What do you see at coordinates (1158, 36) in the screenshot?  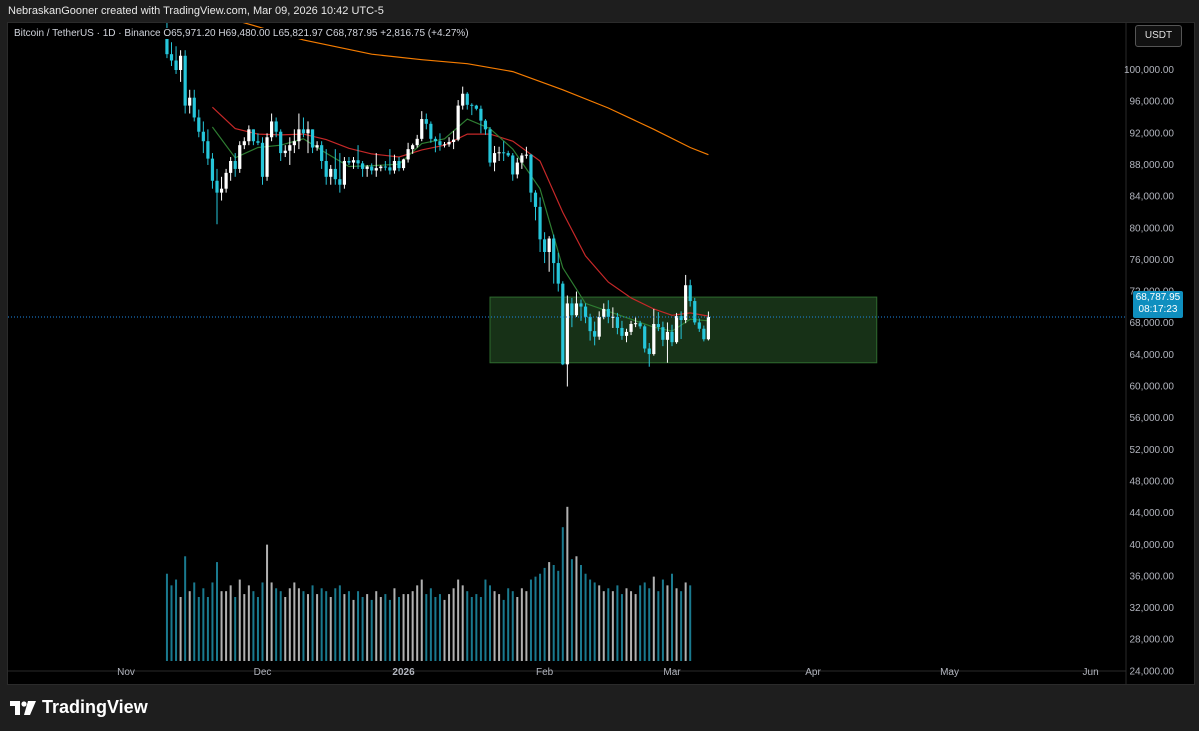 I see `currency-selector: USDT` at bounding box center [1158, 36].